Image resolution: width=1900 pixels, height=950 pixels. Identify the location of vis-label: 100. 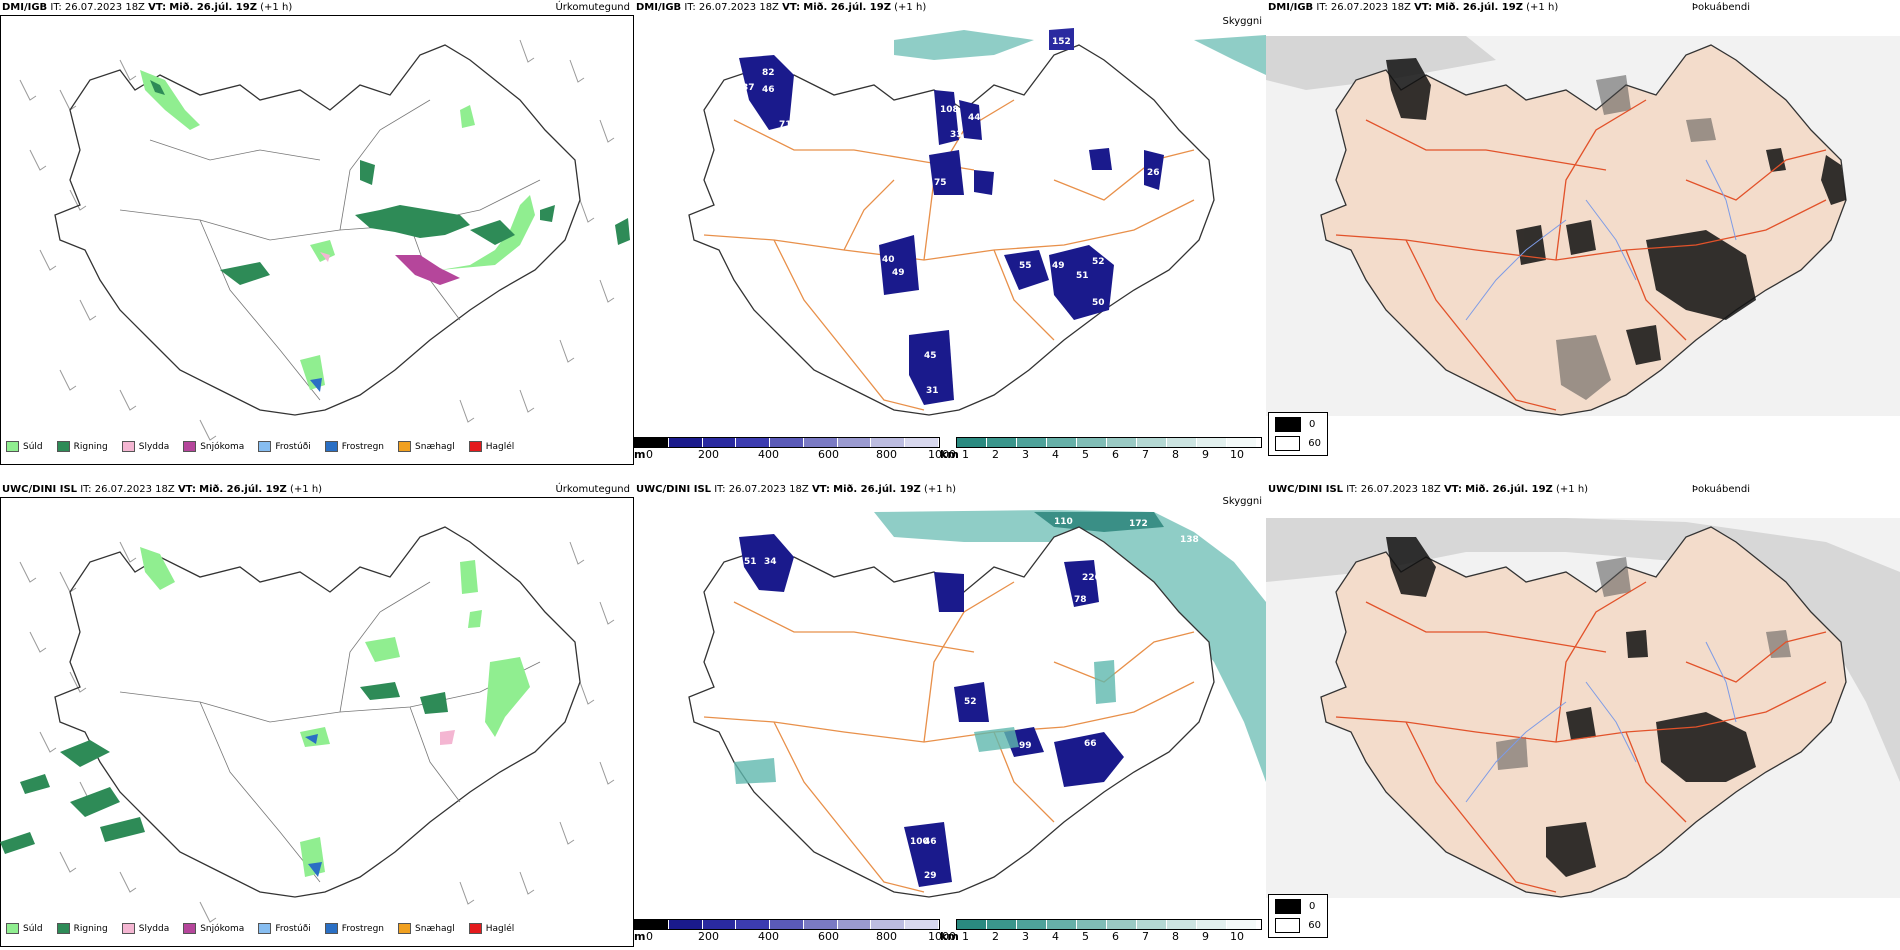
(919, 842).